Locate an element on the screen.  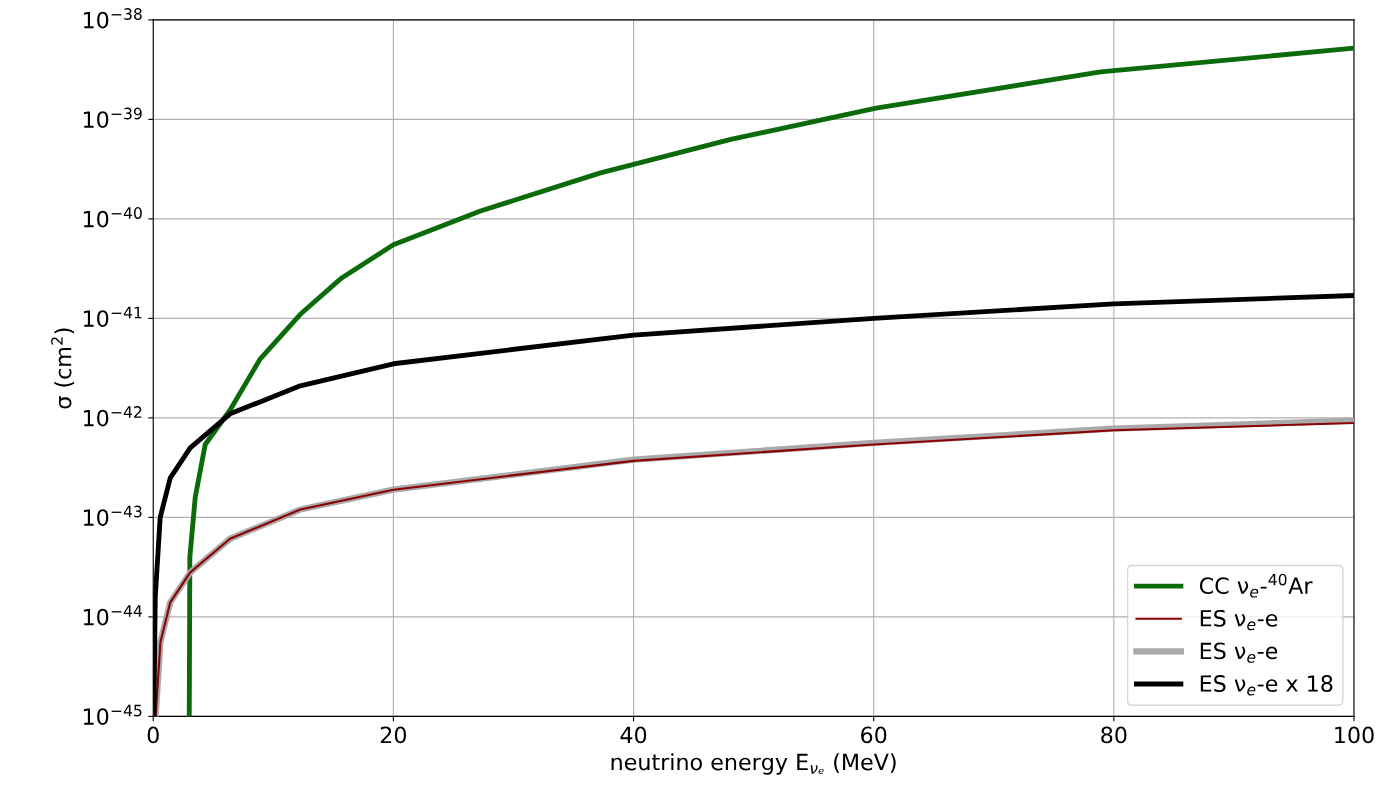
legend-label: CC ν$_{e}$-$^{40}$Ar is located at coordinates (1256, 585).